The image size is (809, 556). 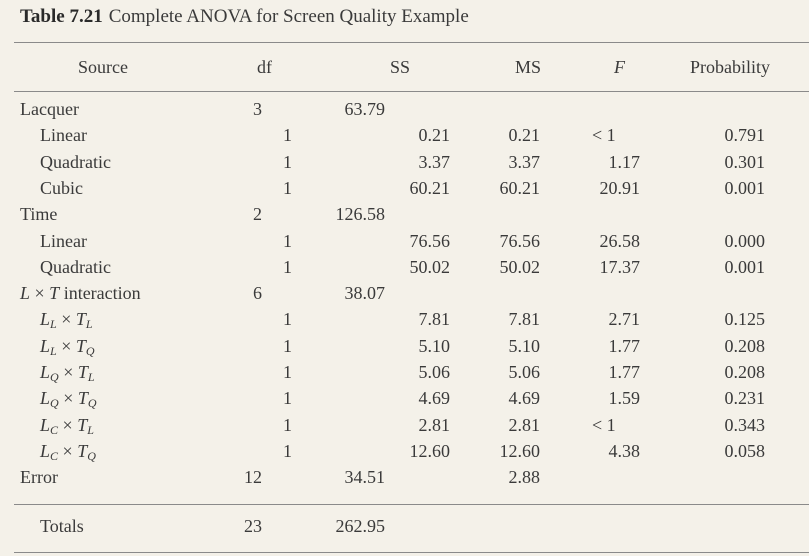 I want to click on ms-value: 7.81, so click(x=524, y=319).